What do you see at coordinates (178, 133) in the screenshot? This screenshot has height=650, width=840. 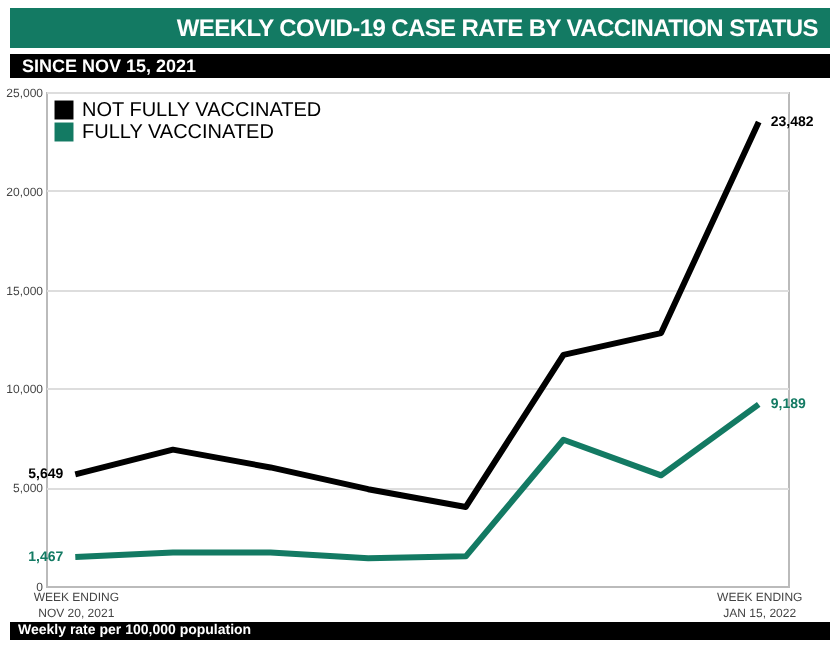 I see `legend-label: FULLY VACCINATED` at bounding box center [178, 133].